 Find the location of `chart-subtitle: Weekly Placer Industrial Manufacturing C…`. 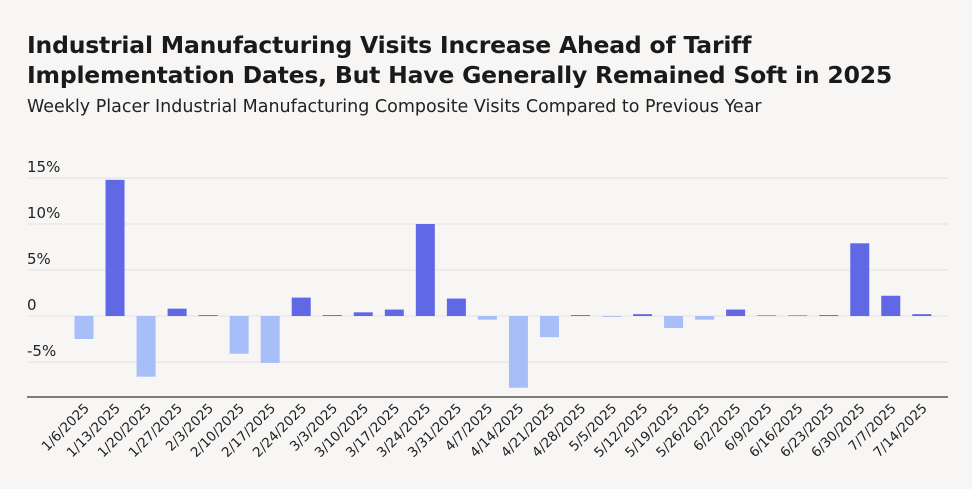

chart-subtitle: Weekly Placer Industrial Manufacturing C… is located at coordinates (394, 107).